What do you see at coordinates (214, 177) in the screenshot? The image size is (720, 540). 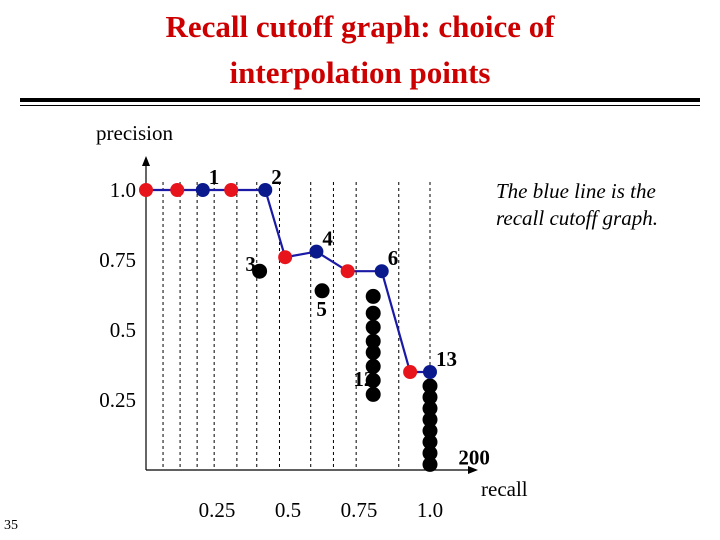 I see `rank-label-1: 1` at bounding box center [214, 177].